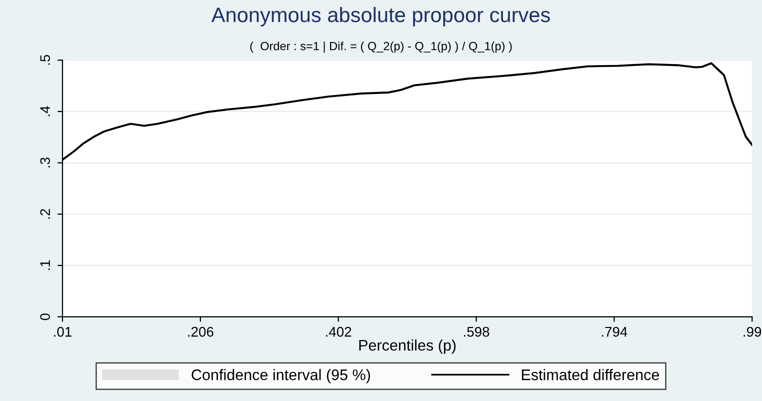 The width and height of the screenshot is (762, 401). Describe the element at coordinates (339, 331) in the screenshot. I see `x-tick-label: .402` at that location.